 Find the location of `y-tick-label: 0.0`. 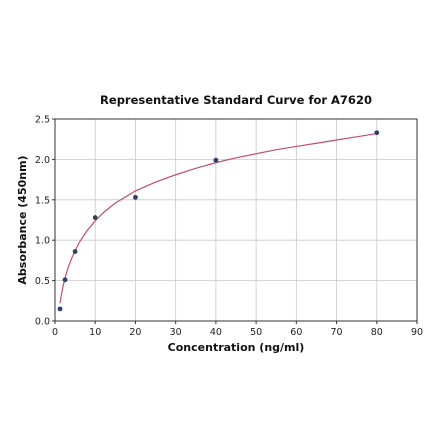

y-tick-label: 0.0 is located at coordinates (42, 322).